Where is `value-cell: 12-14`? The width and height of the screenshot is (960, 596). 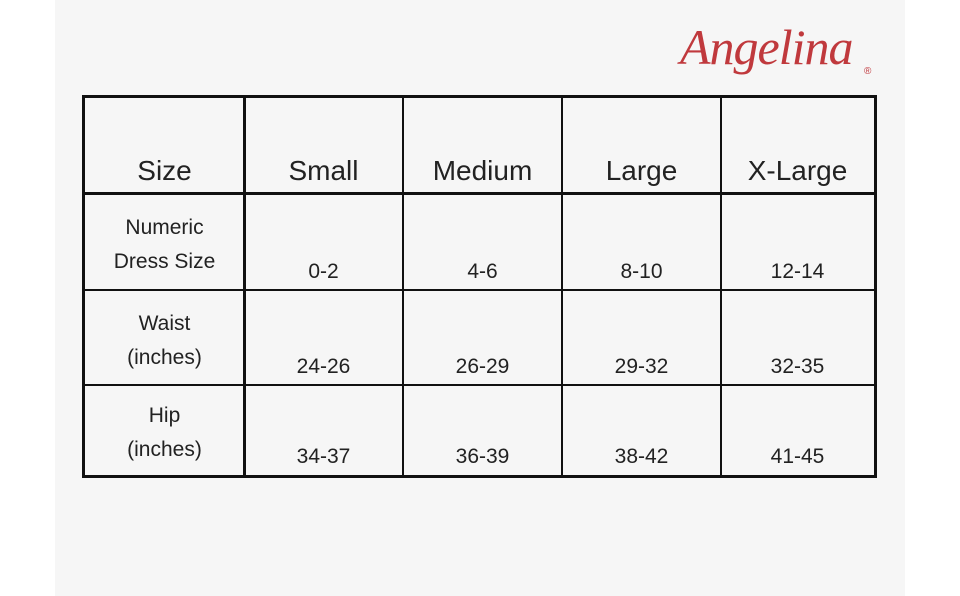 value-cell: 12-14 is located at coordinates (797, 271).